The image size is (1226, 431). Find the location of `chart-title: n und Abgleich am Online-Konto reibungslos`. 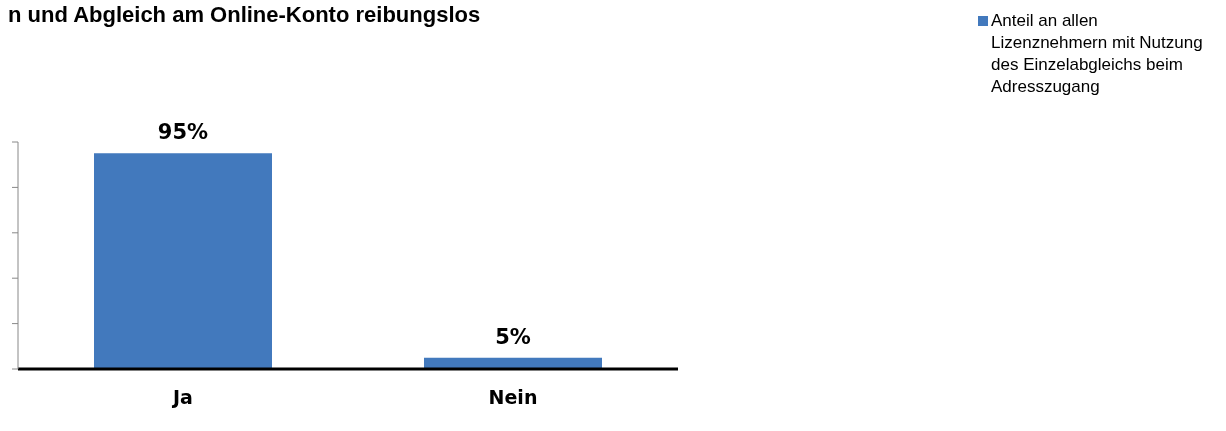

chart-title: n und Abgleich am Online-Konto reibungslos is located at coordinates (244, 15).